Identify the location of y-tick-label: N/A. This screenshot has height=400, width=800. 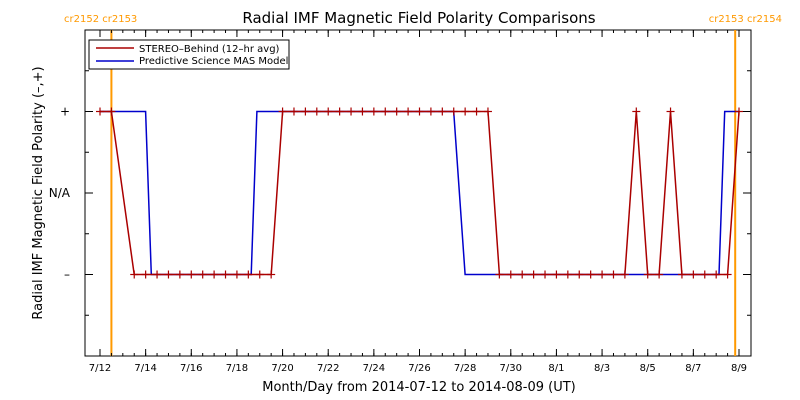
(60, 193).